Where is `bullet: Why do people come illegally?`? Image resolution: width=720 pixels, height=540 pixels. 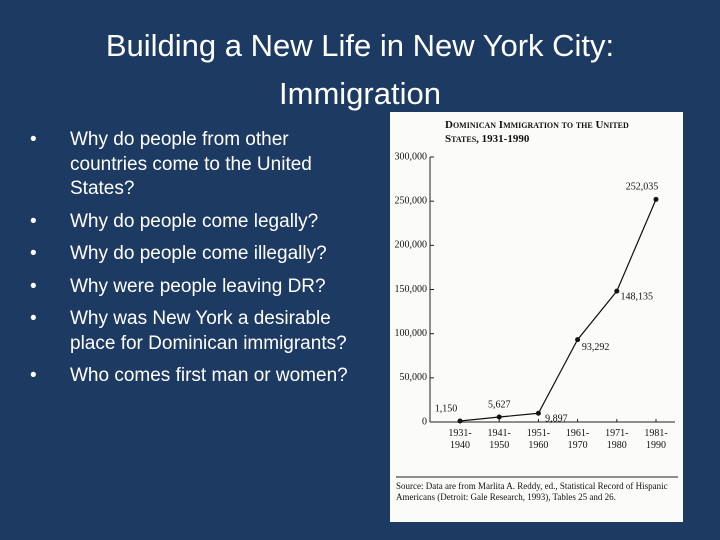 bullet: Why do people come illegally? is located at coordinates (200, 254).